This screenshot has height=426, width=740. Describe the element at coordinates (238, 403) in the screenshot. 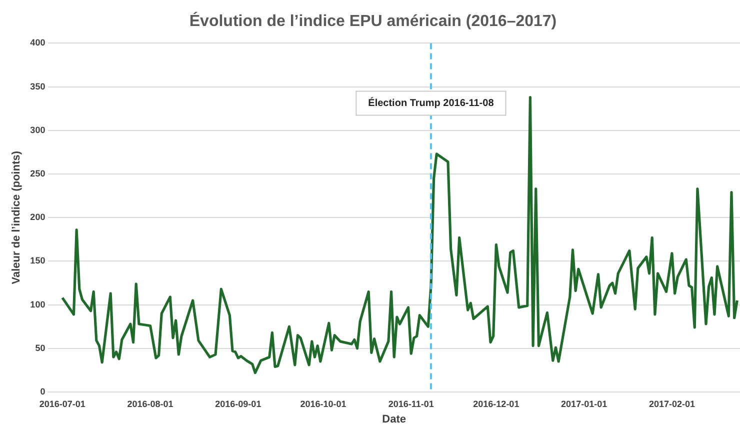

I see `x-tick-label: 2016-09-01` at that location.